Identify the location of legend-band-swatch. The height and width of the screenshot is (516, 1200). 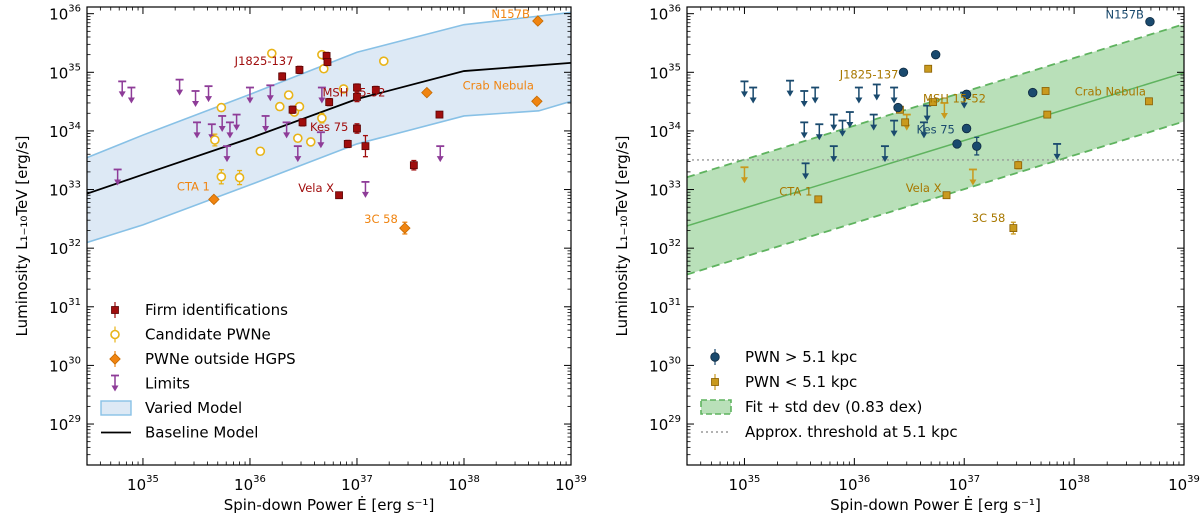
(116, 408).